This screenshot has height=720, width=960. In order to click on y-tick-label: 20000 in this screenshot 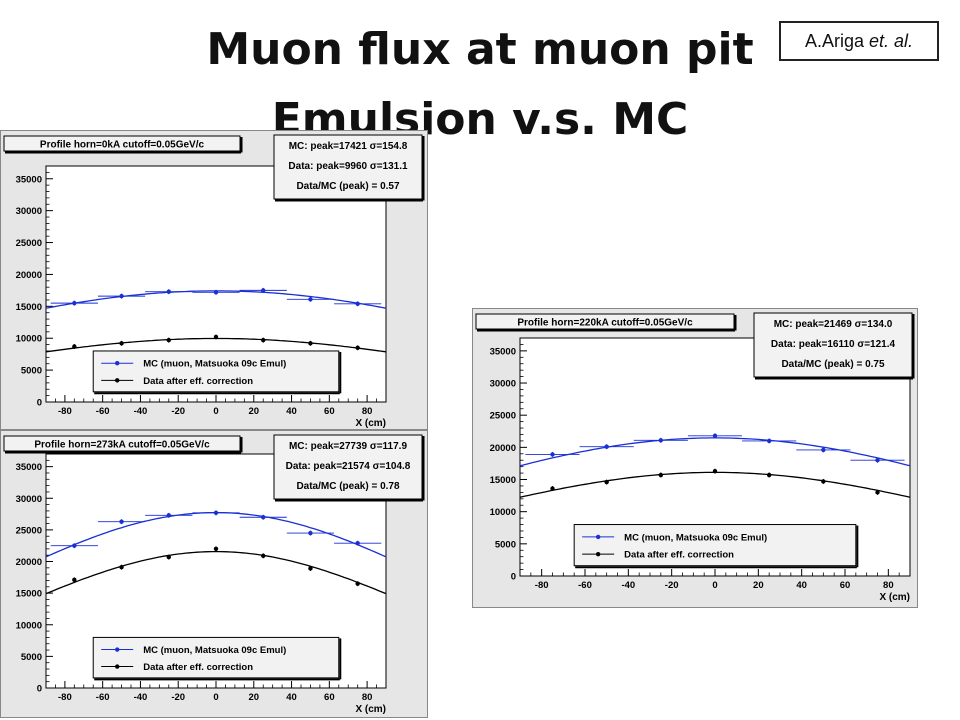, I will do `click(29, 275)`.